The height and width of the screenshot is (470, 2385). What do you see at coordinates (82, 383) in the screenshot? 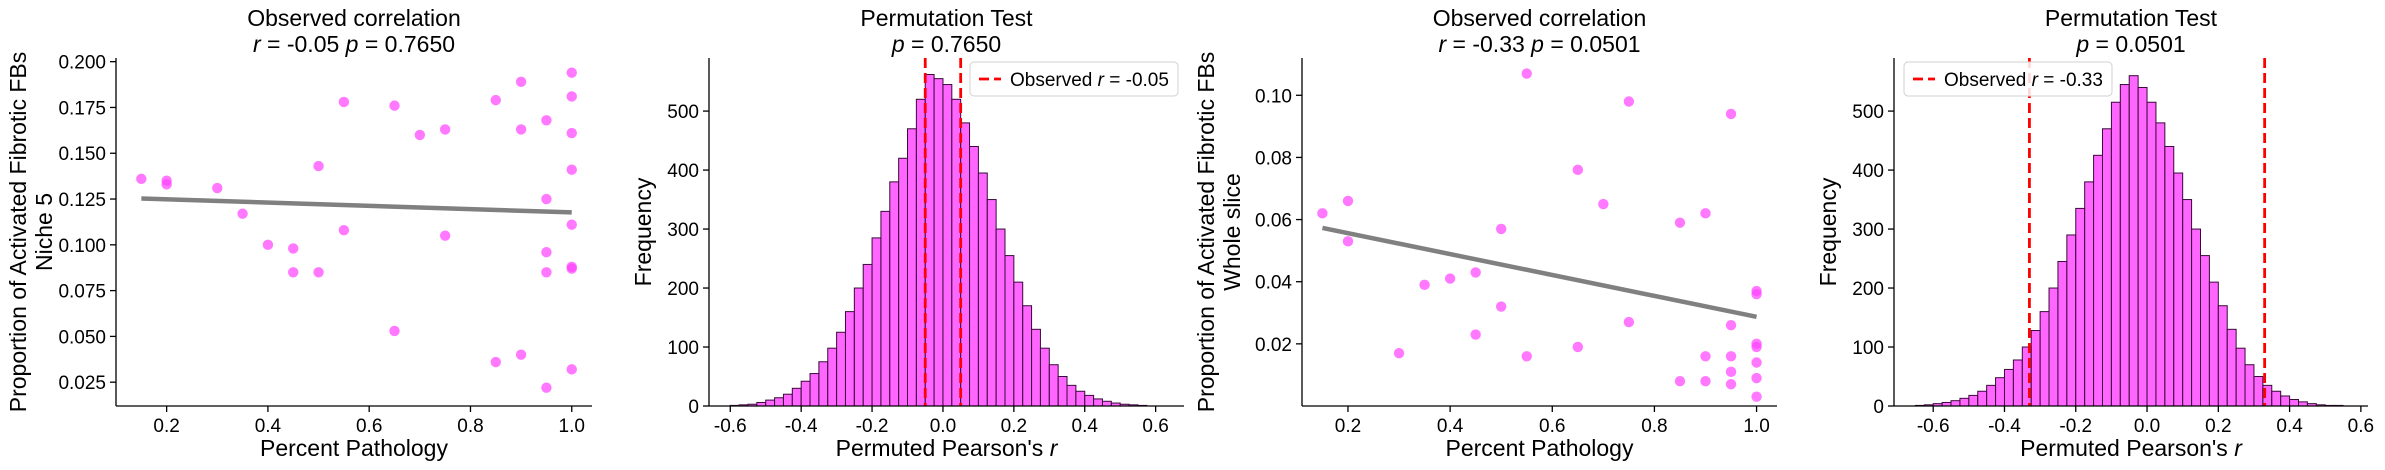
I see `y-tick-label: 0.025` at bounding box center [82, 383].